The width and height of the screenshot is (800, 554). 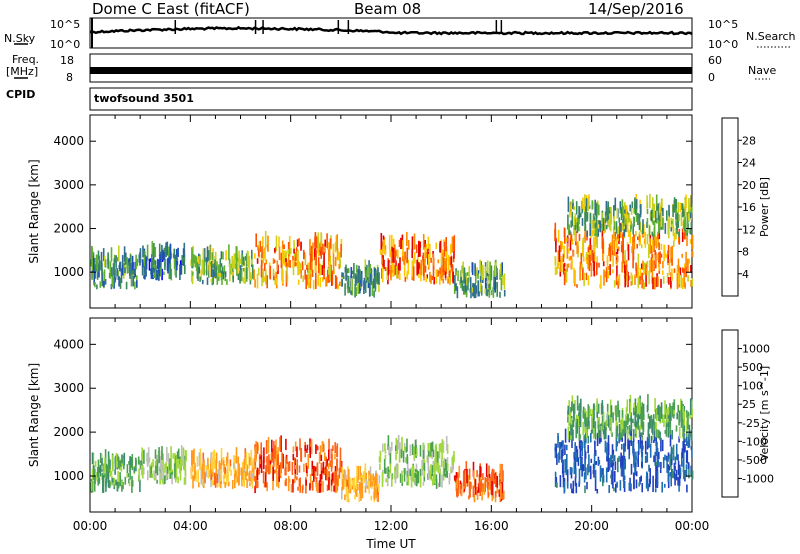 What do you see at coordinates (758, 478) in the screenshot?
I see `velocity-colorbar-label-7: -1000` at bounding box center [758, 478].